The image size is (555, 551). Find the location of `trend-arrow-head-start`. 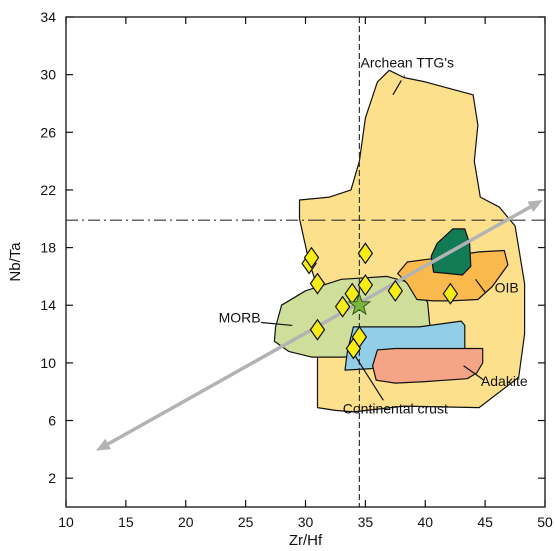

trend-arrow-head-start is located at coordinates (103, 444).